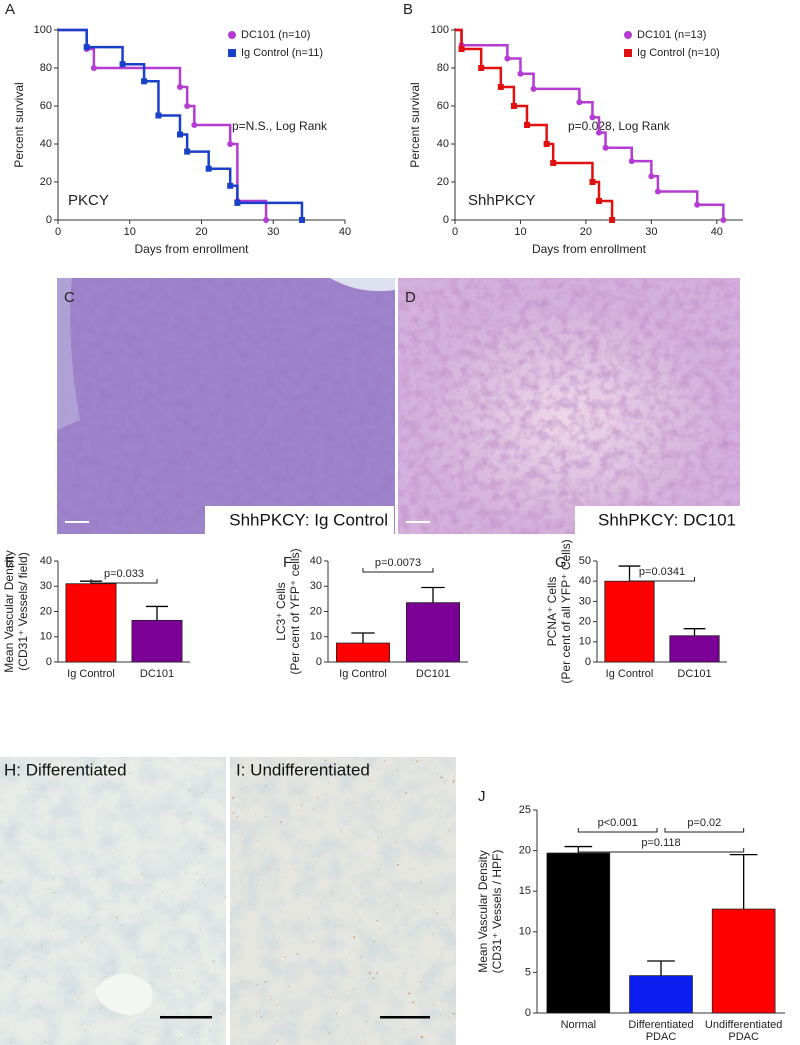 This screenshot has height=1045, width=800. What do you see at coordinates (704, 823) in the screenshot?
I see `p-value: p=0.02` at bounding box center [704, 823].